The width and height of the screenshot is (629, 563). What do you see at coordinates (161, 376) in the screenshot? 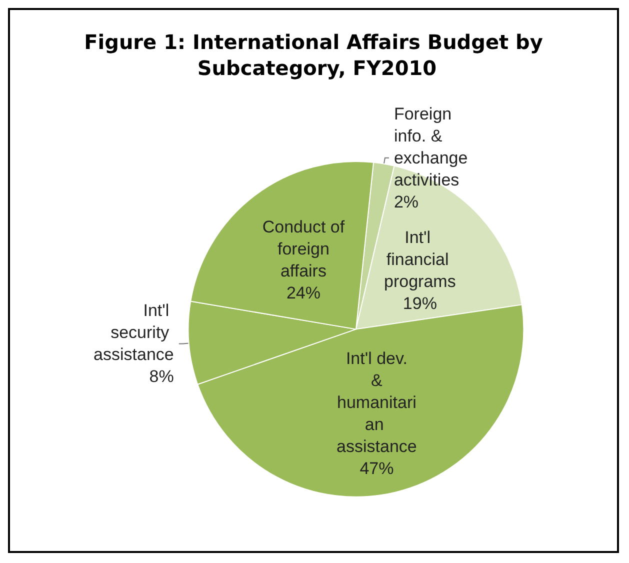
I see `data-label: 8%` at bounding box center [161, 376].